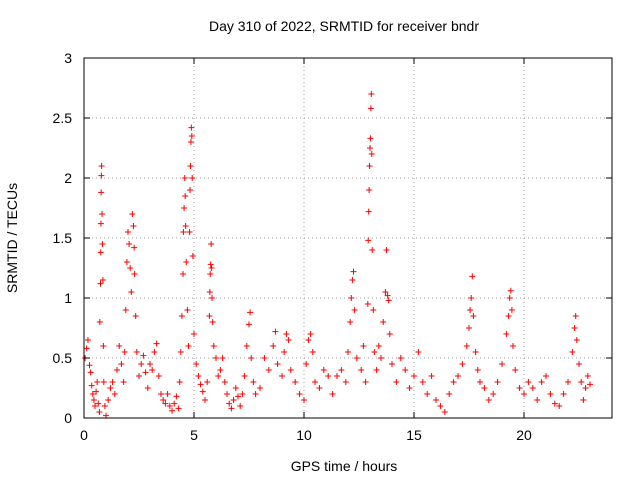 The height and width of the screenshot is (480, 640). What do you see at coordinates (12, 238) in the screenshot?
I see `y-axis-label: SRMTID / TECUs` at bounding box center [12, 238].